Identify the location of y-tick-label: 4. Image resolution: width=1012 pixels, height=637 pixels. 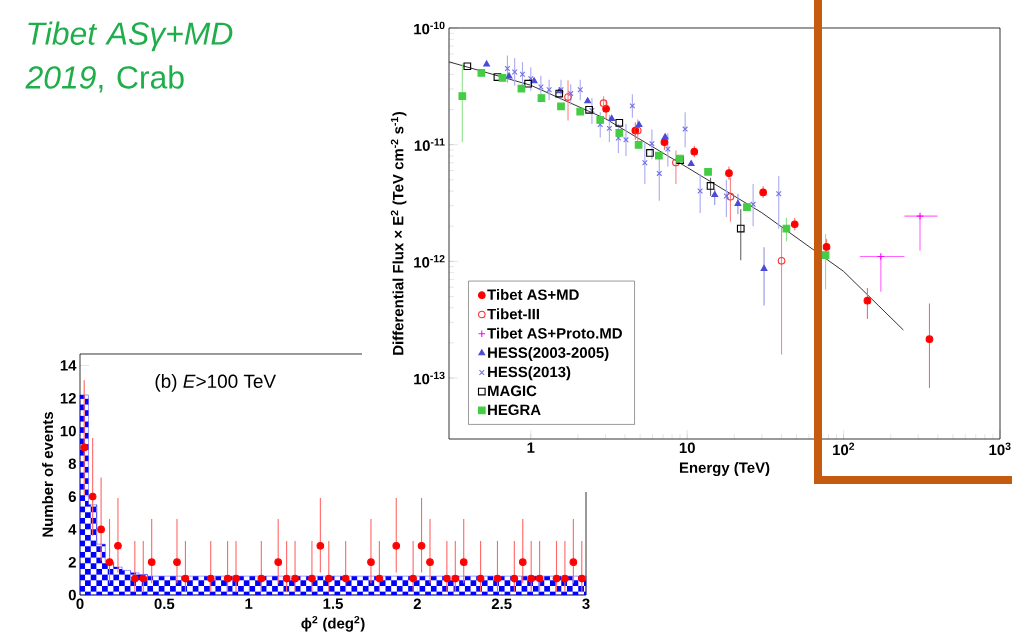
(72, 529).